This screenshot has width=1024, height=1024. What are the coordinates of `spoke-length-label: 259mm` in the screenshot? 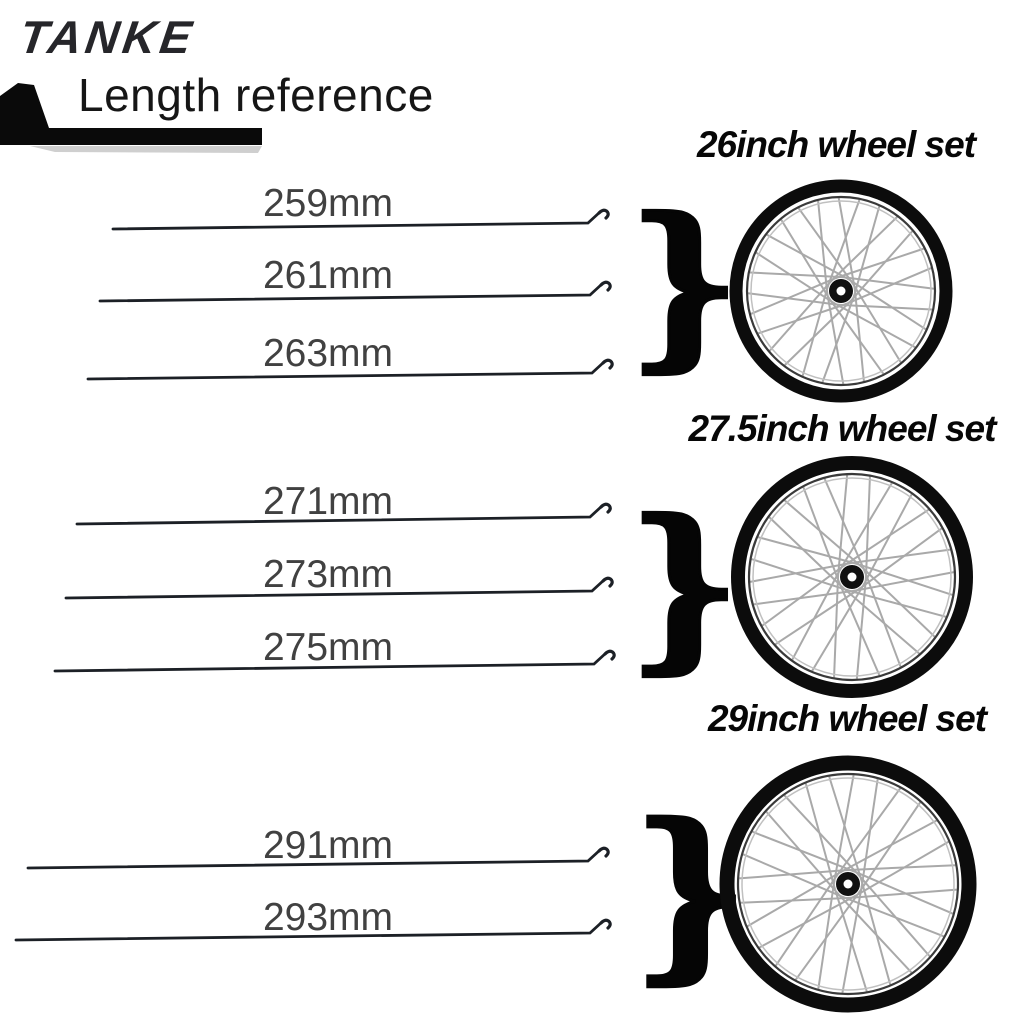 It's located at (328, 203).